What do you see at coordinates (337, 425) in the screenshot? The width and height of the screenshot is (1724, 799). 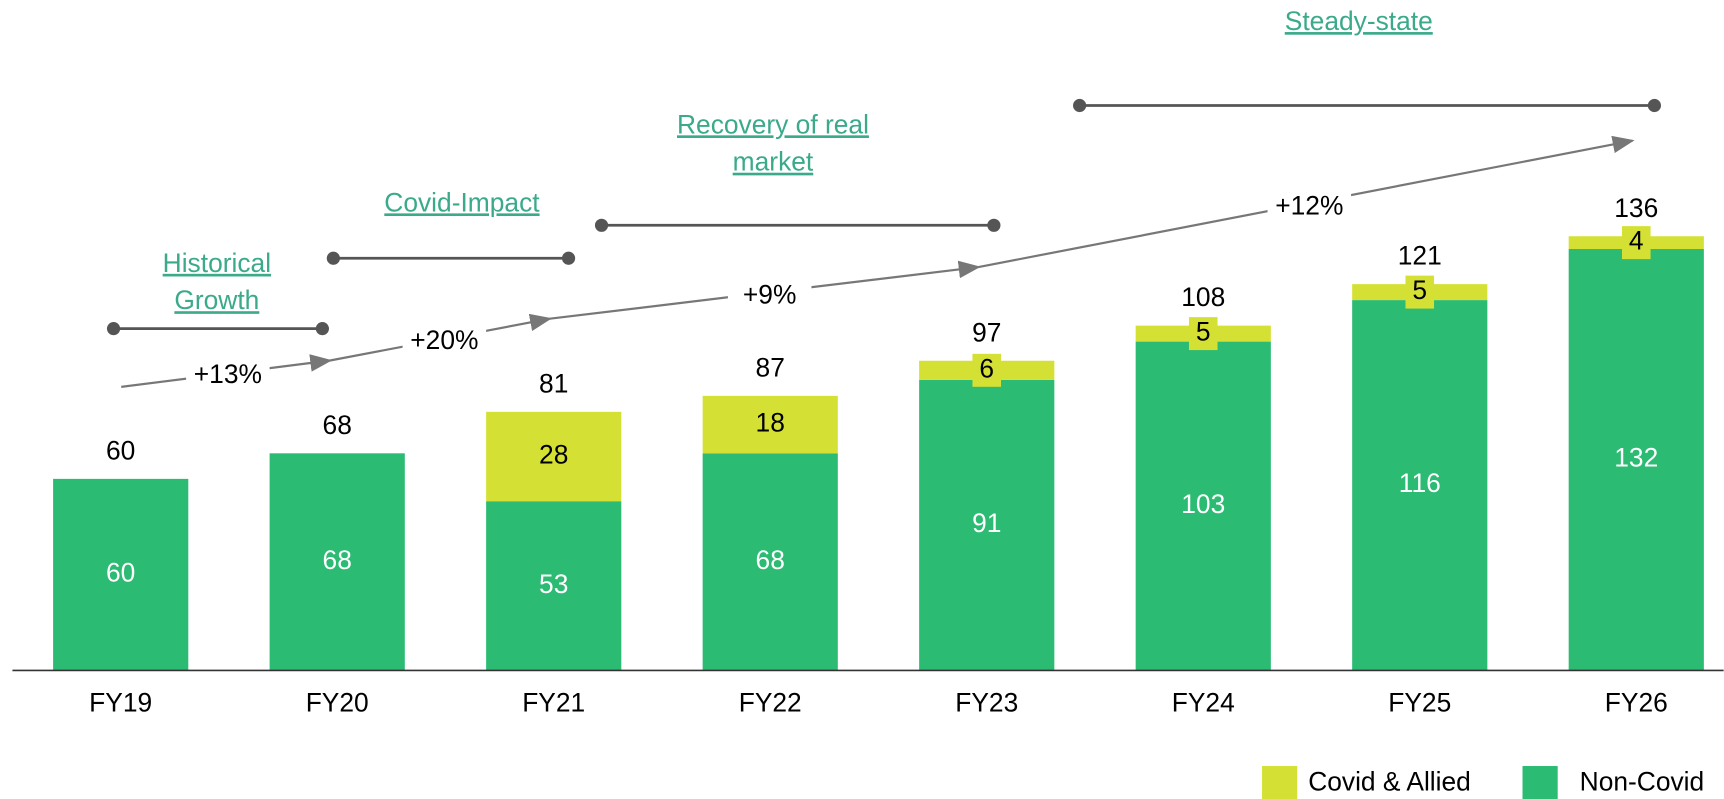 I see `total-label: 68` at bounding box center [337, 425].